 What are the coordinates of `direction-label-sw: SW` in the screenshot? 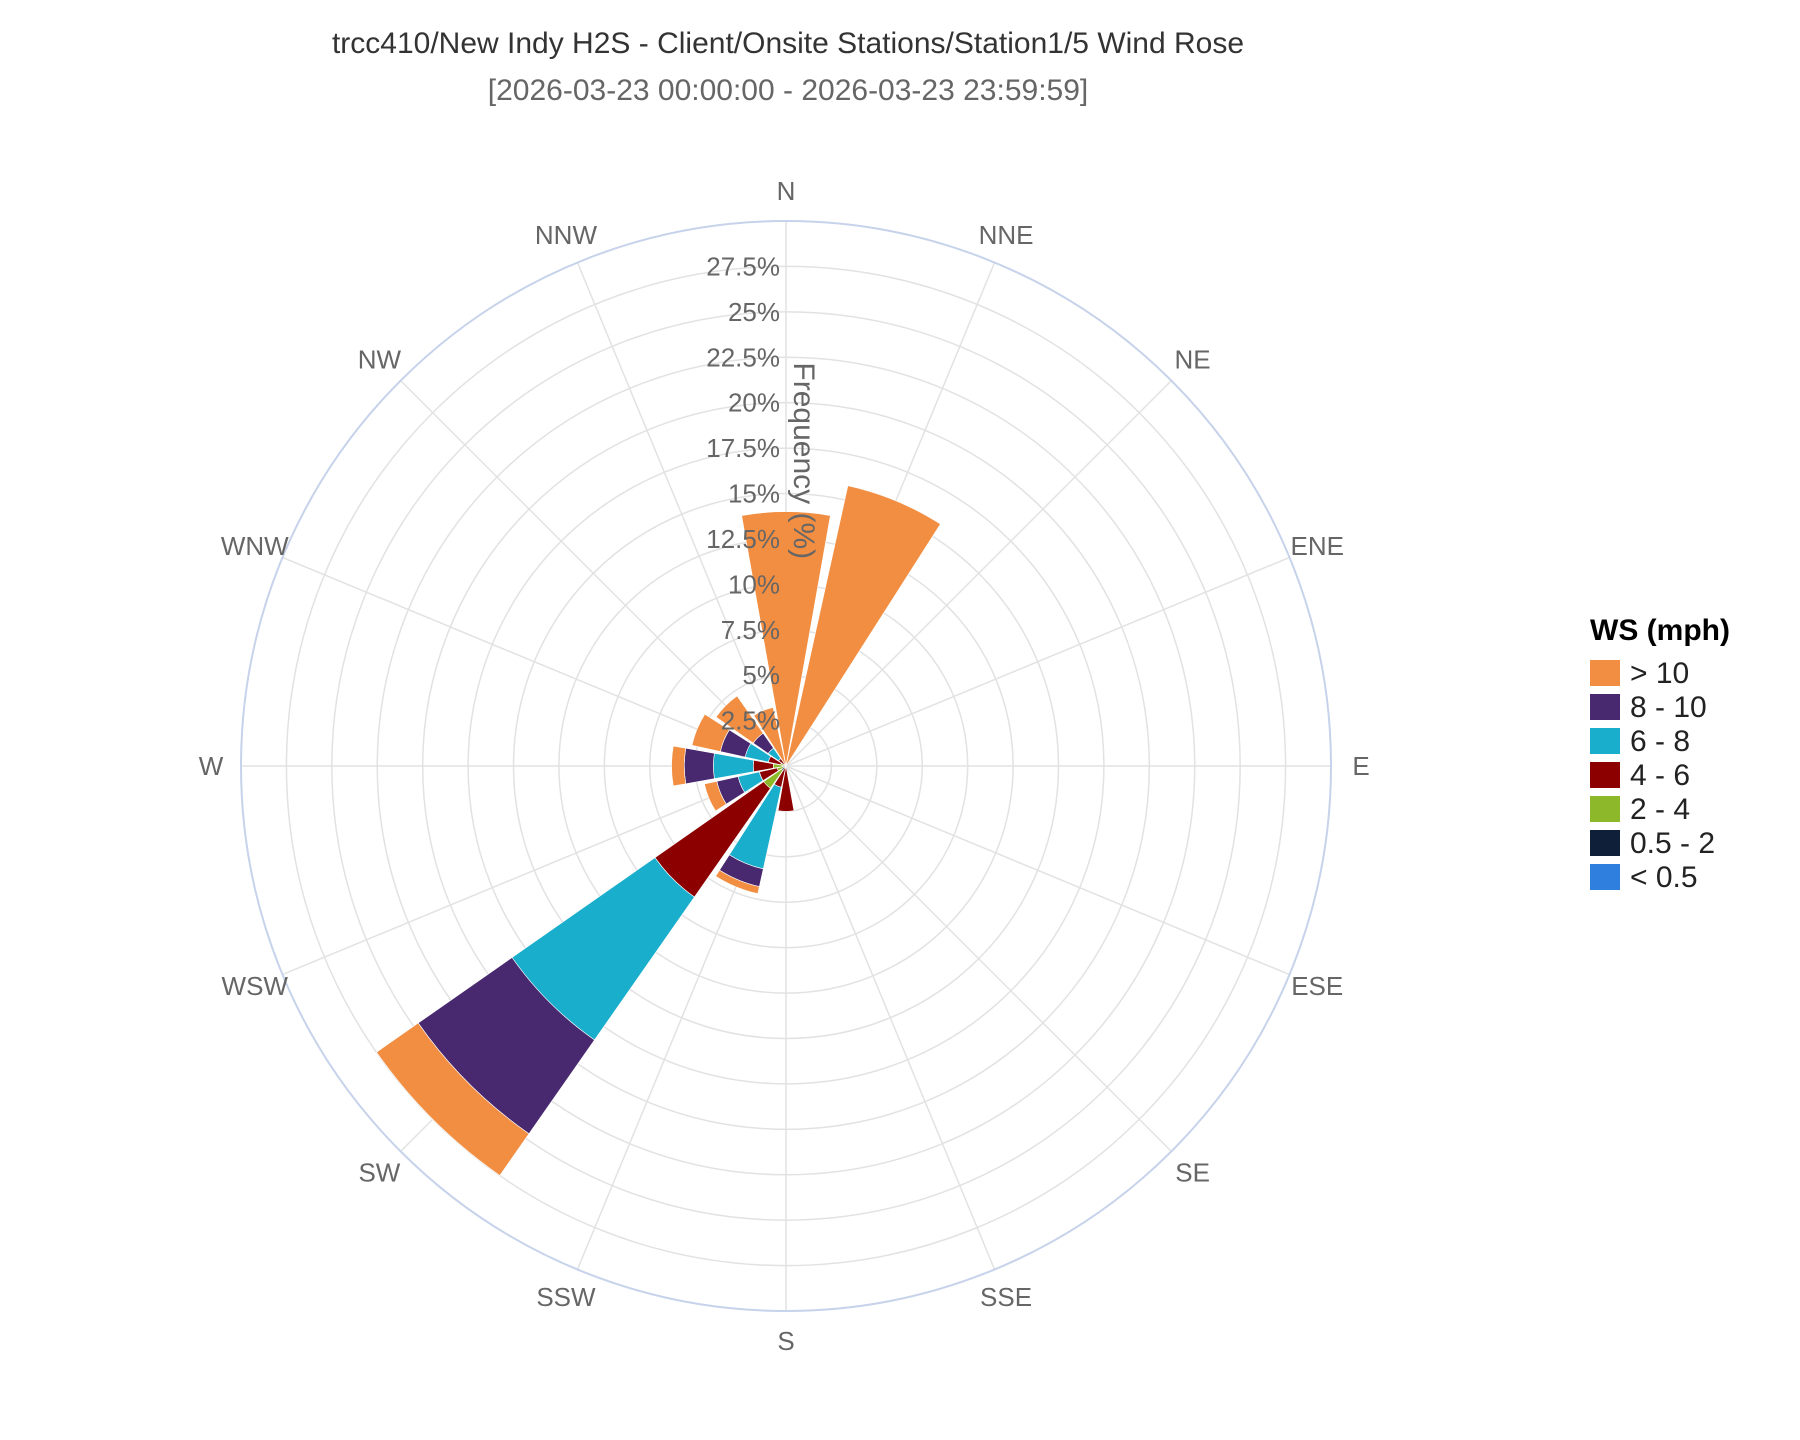 It's located at (379, 1173).